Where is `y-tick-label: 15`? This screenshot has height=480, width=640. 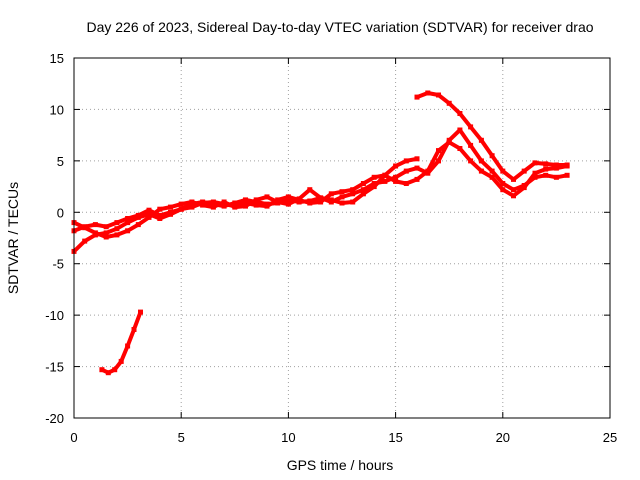
y-tick-label: 15 is located at coordinates (57, 58).